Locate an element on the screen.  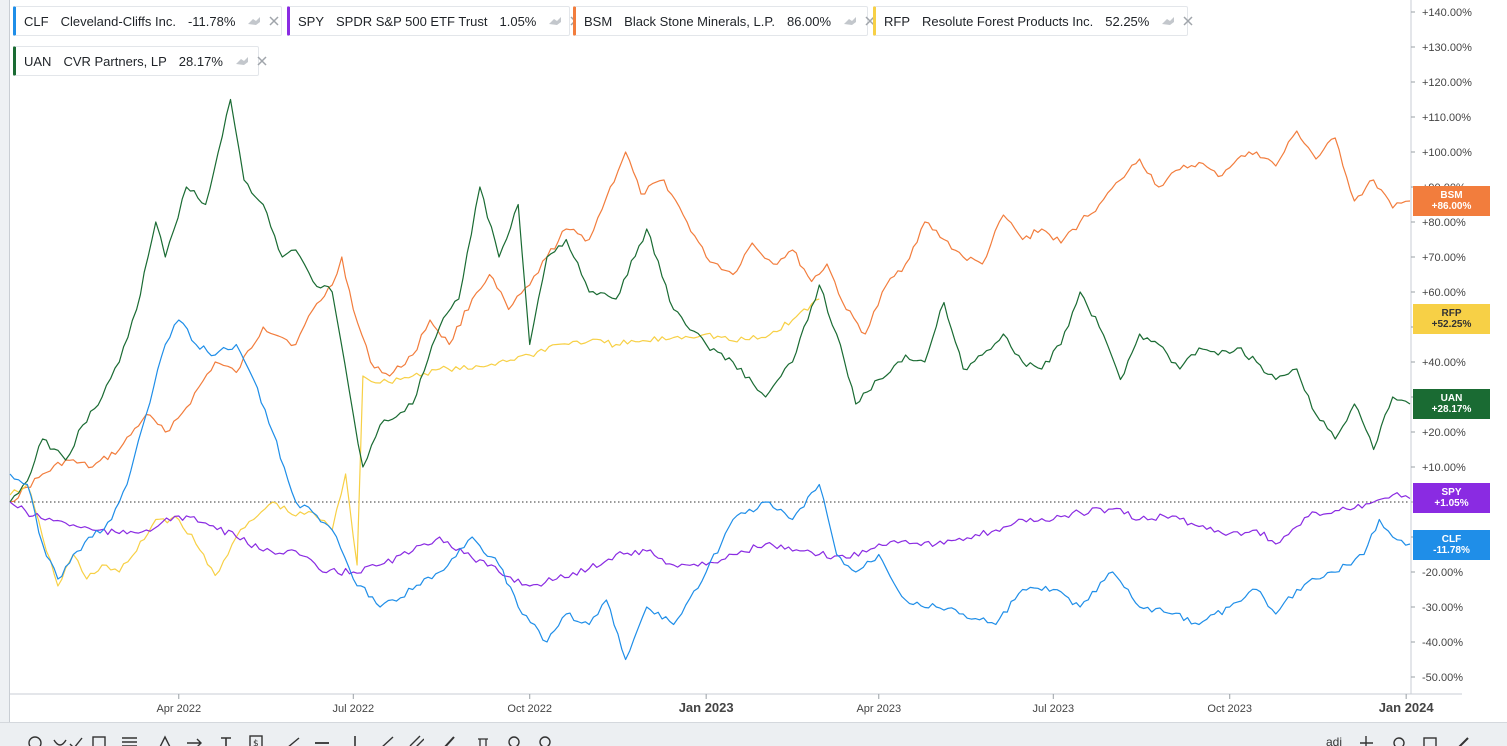
legend-chip-uan: UAN CVR Partners, LP 28.17% is located at coordinates (140, 61).